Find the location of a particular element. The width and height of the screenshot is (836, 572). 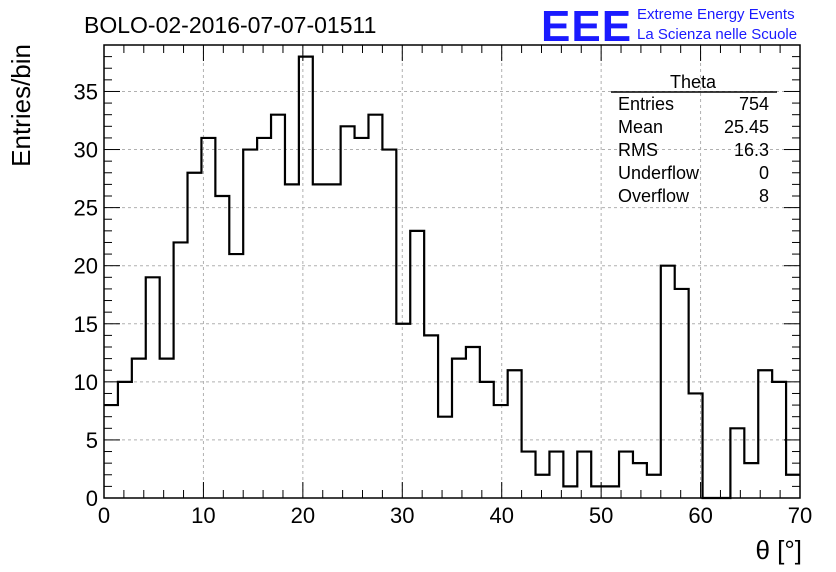

y-tick-label: 15 is located at coordinates (86, 324).